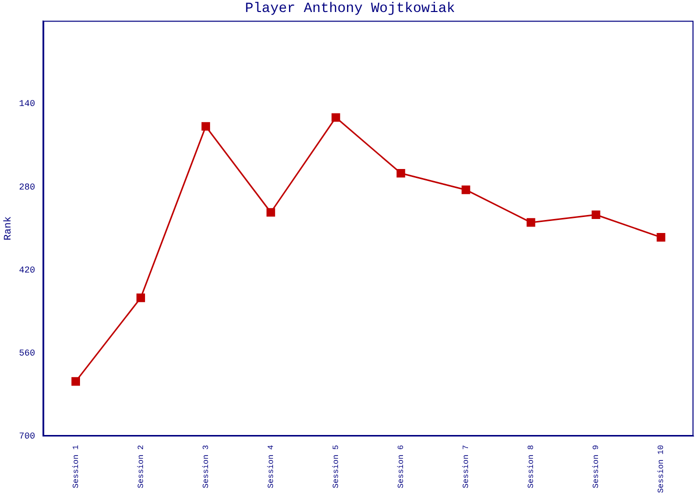  Describe the element at coordinates (271, 466) in the screenshot. I see `x-tick-label: Session 4` at that location.